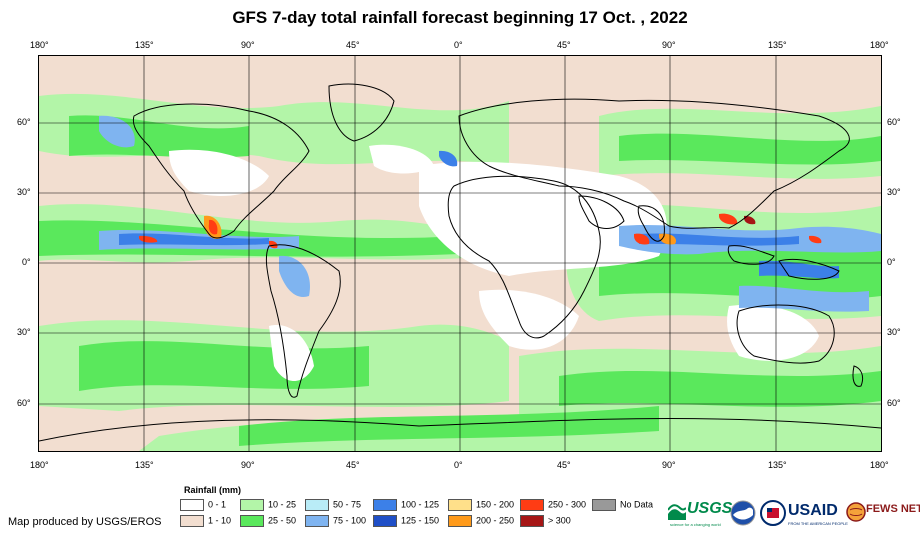  I want to click on noaa-emblem-icon, so click(743, 513).